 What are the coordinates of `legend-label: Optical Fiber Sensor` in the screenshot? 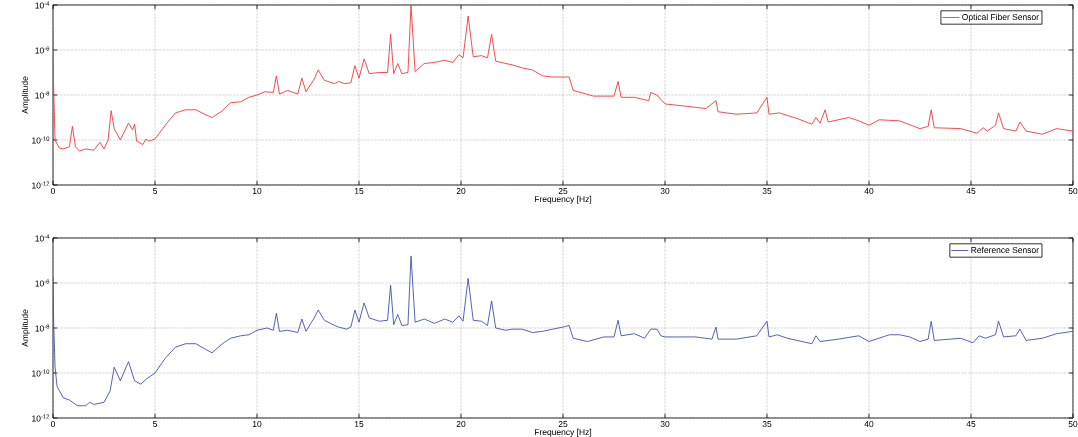 It's located at (1000, 17).